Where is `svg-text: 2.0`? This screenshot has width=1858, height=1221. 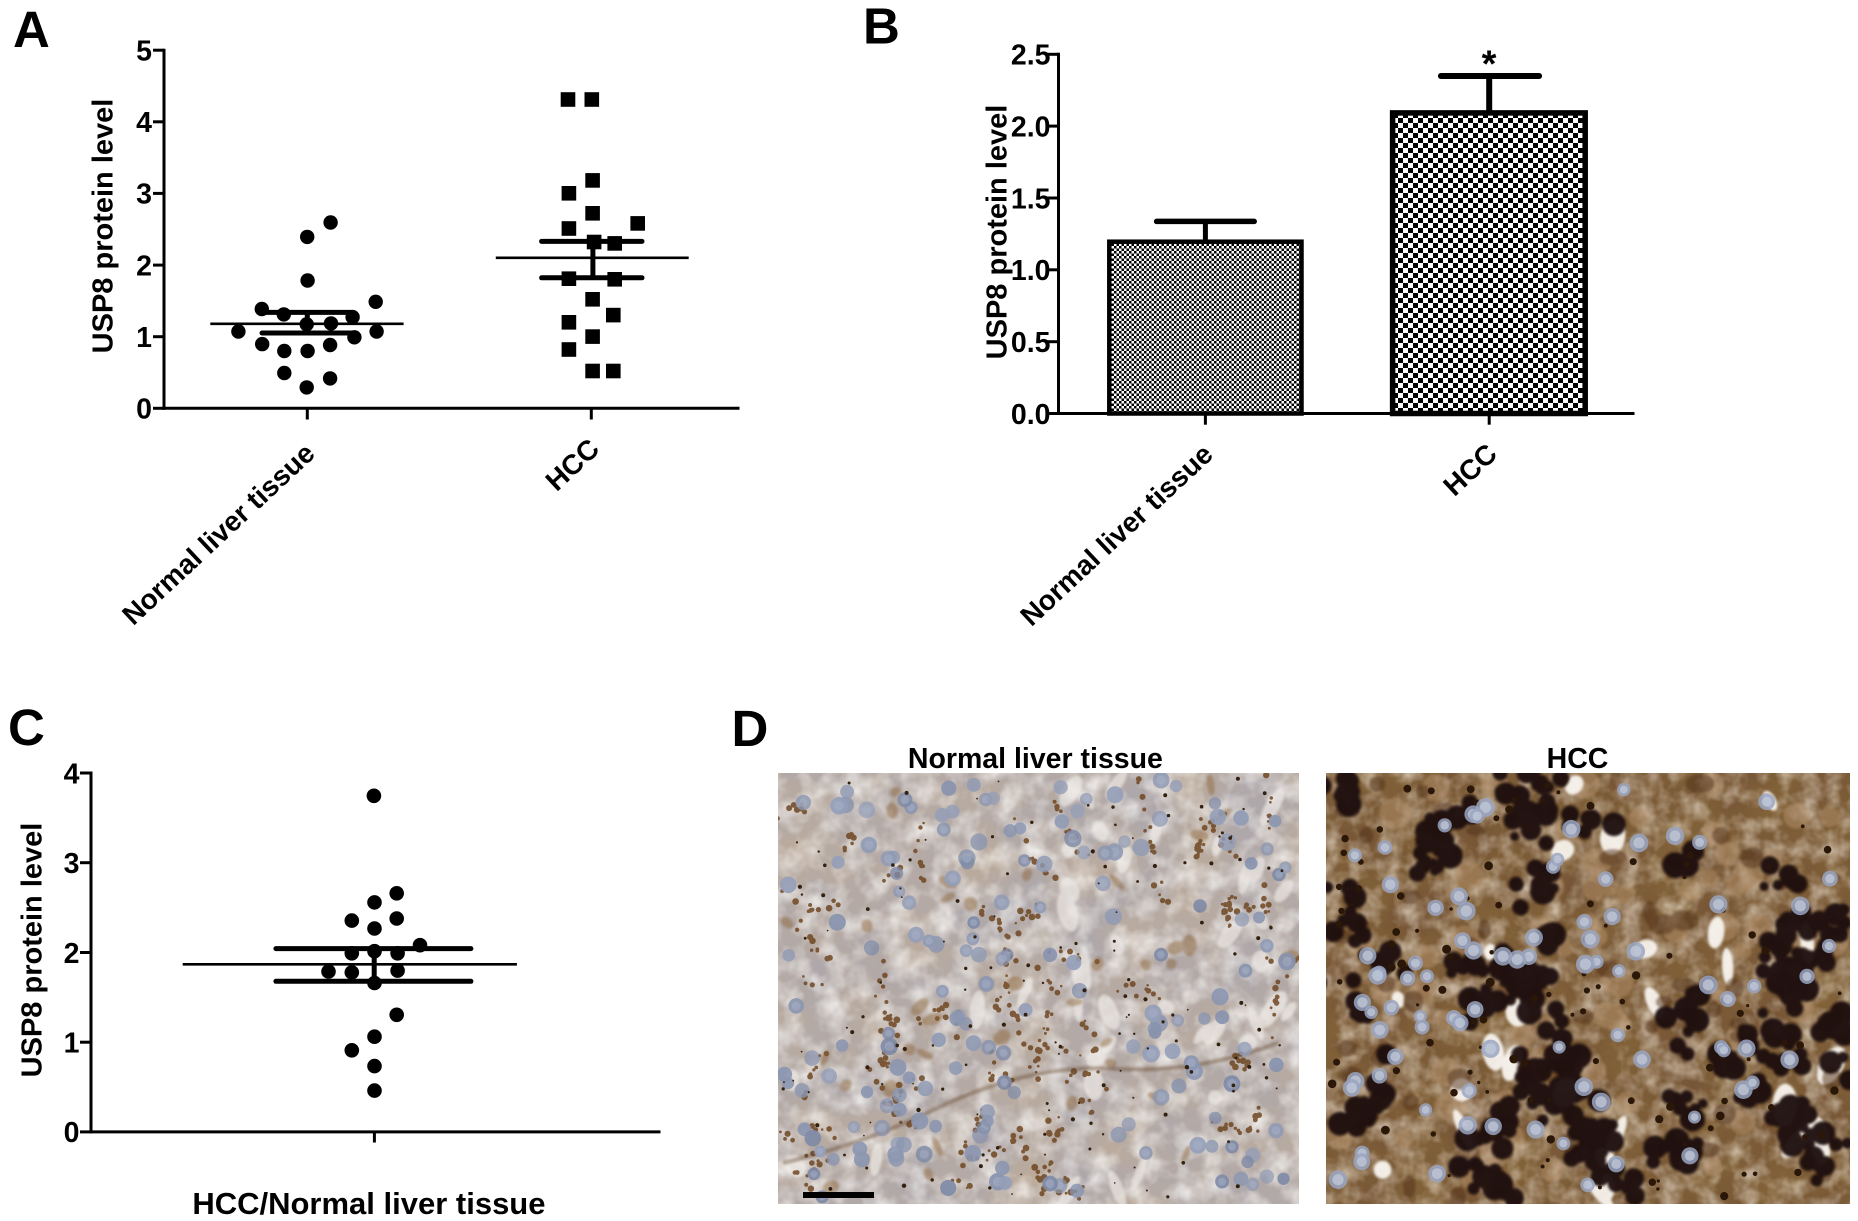 svg-text: 2.0 is located at coordinates (1031, 127).